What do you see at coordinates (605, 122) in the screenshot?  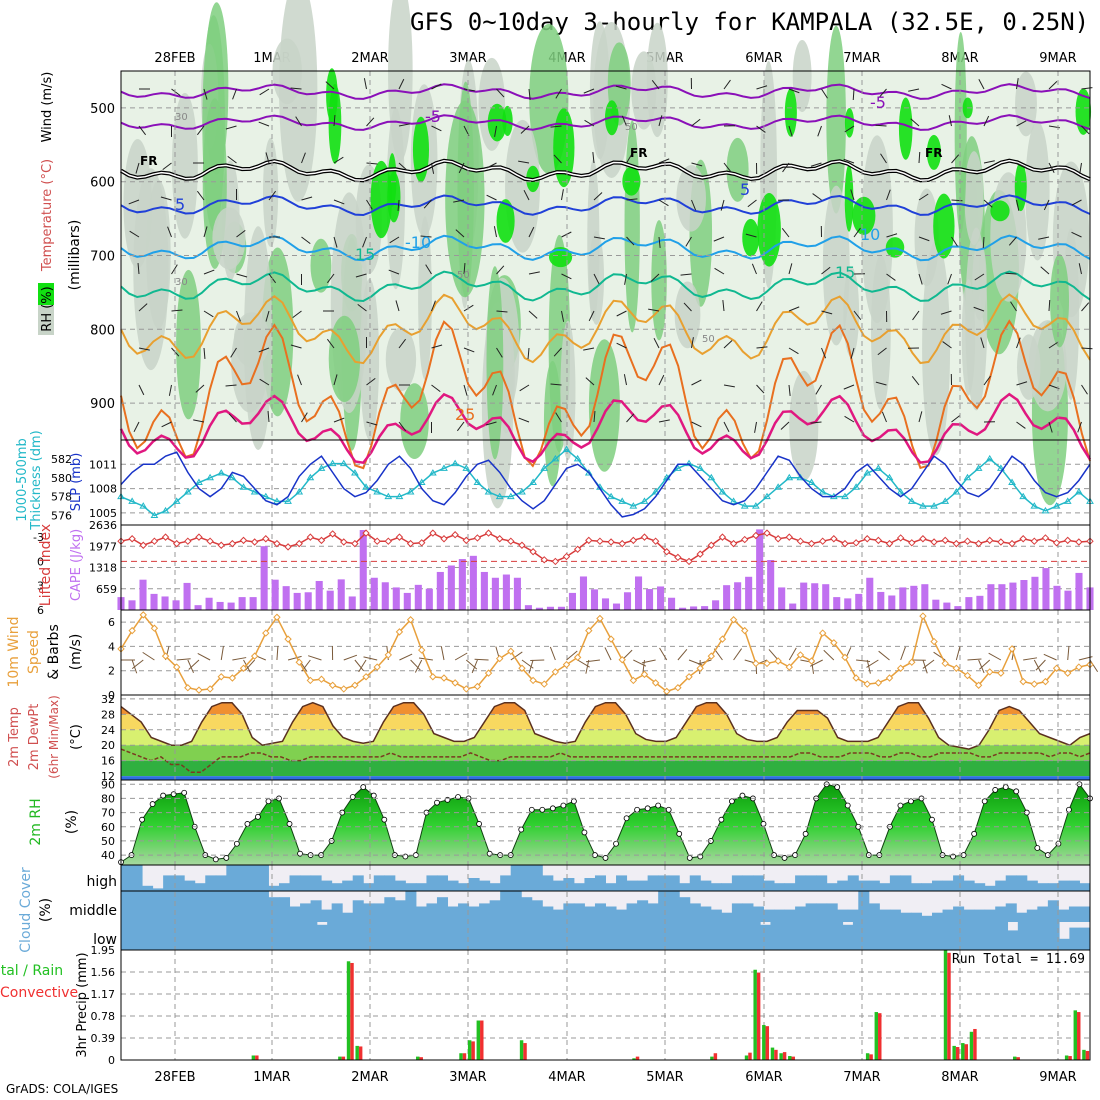 I see `temp-contour-minus5` at bounding box center [605, 122].